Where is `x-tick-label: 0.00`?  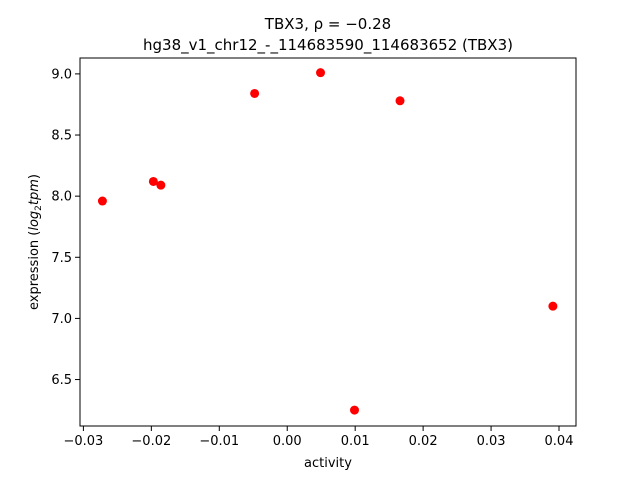 x-tick-label: 0.00 is located at coordinates (287, 441).